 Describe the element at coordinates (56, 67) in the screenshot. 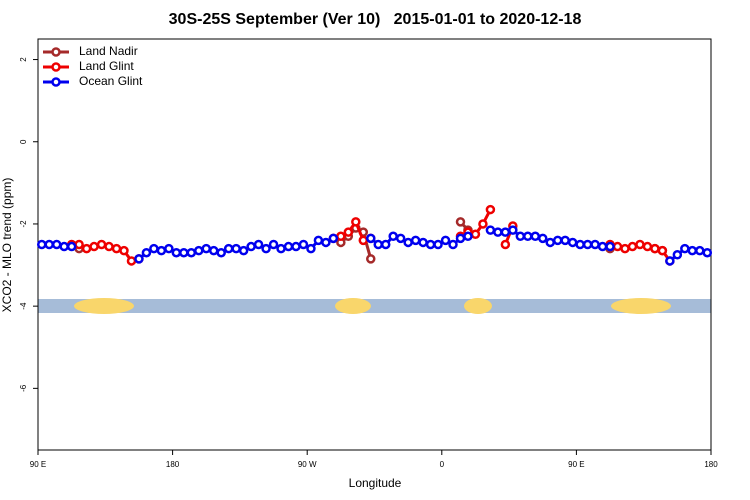

I see `legend-marker` at that location.